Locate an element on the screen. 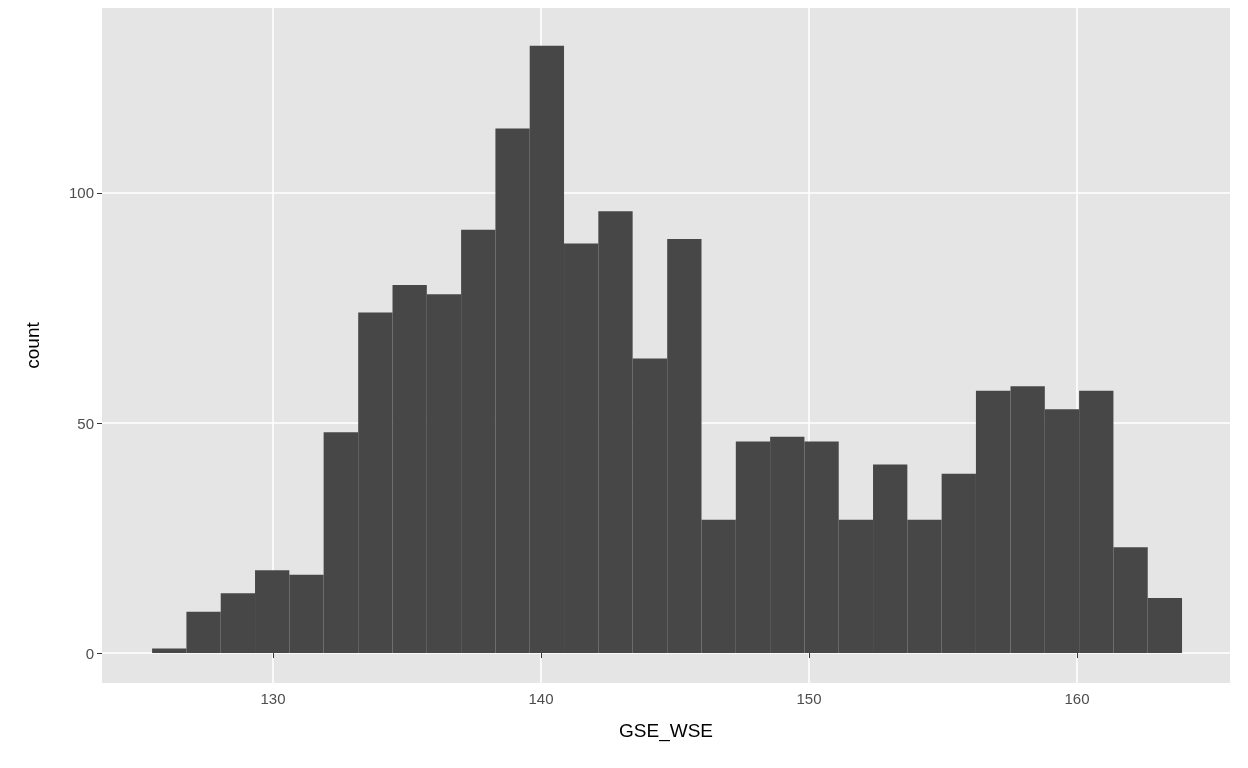  x-tick-label: 130 is located at coordinates (273, 698).